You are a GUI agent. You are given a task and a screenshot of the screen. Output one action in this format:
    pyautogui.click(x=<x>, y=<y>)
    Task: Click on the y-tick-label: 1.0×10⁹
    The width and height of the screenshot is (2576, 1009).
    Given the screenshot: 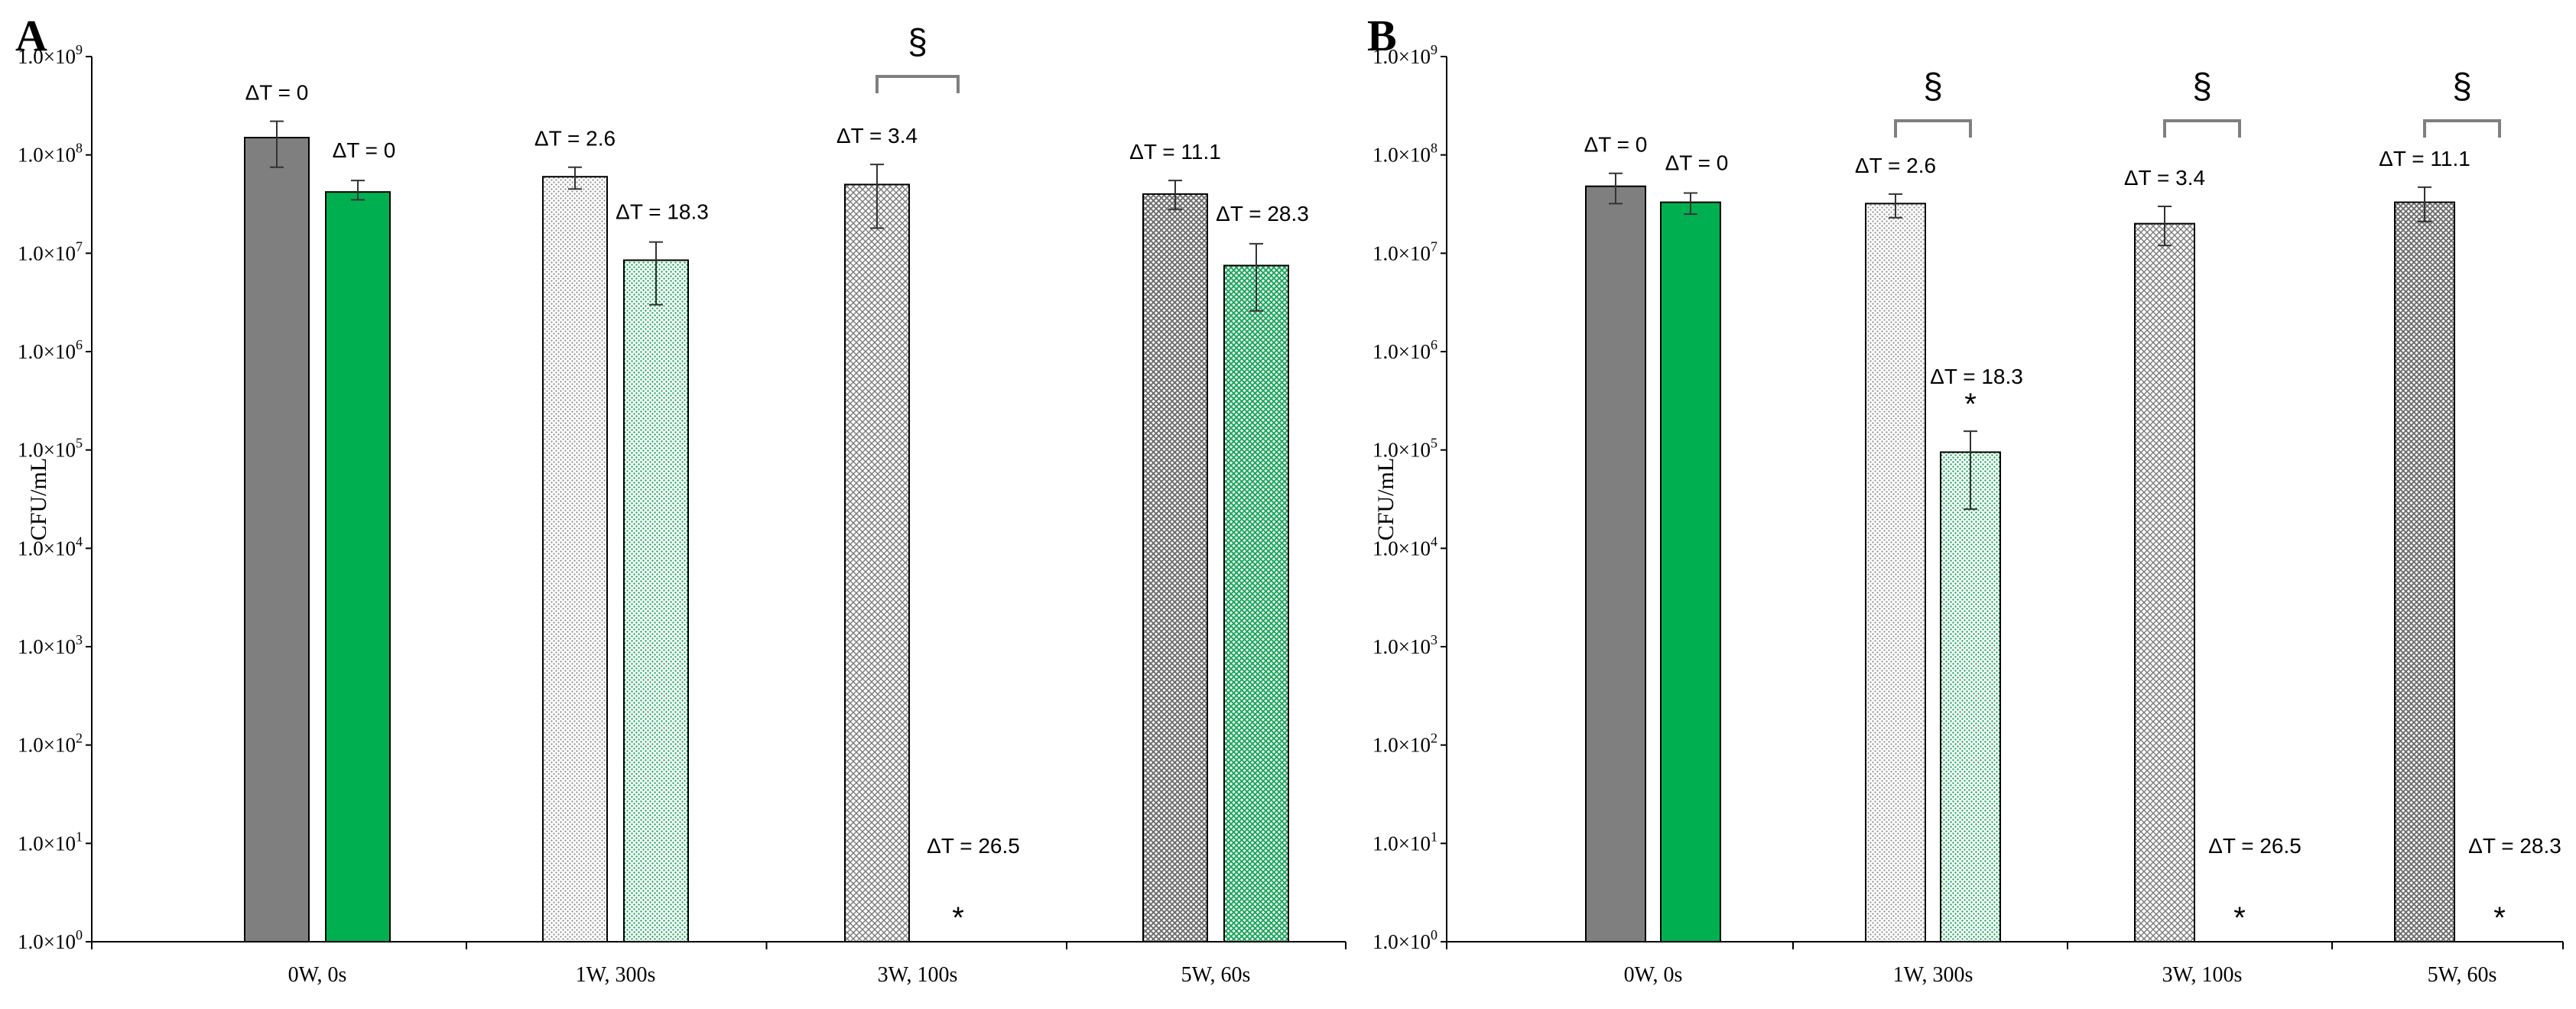 What is the action you would take?
    pyautogui.click(x=51, y=55)
    